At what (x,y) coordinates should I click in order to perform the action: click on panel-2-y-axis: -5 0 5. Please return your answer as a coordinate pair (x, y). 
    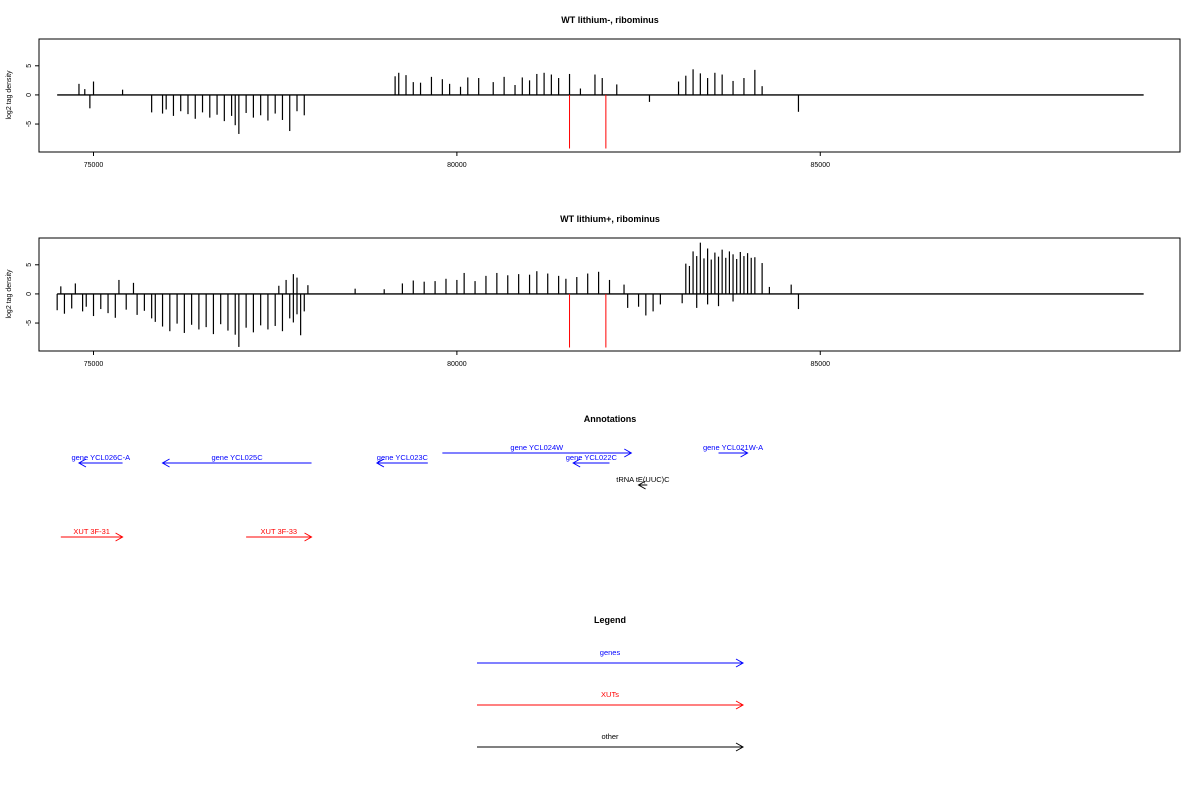
    Looking at the image, I should click on (33, 294).